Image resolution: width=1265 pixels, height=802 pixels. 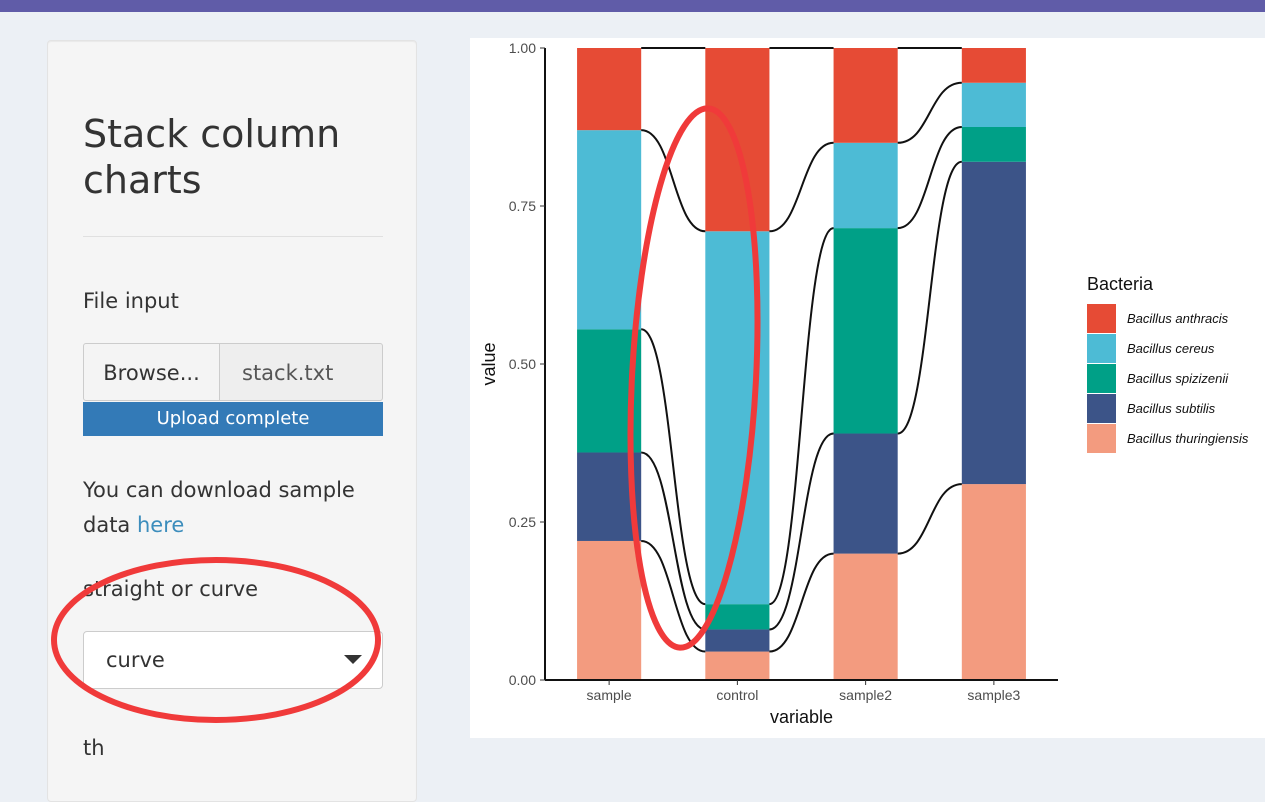 What do you see at coordinates (737, 140) in the screenshot?
I see `bar-control-bacillus-anthracis` at bounding box center [737, 140].